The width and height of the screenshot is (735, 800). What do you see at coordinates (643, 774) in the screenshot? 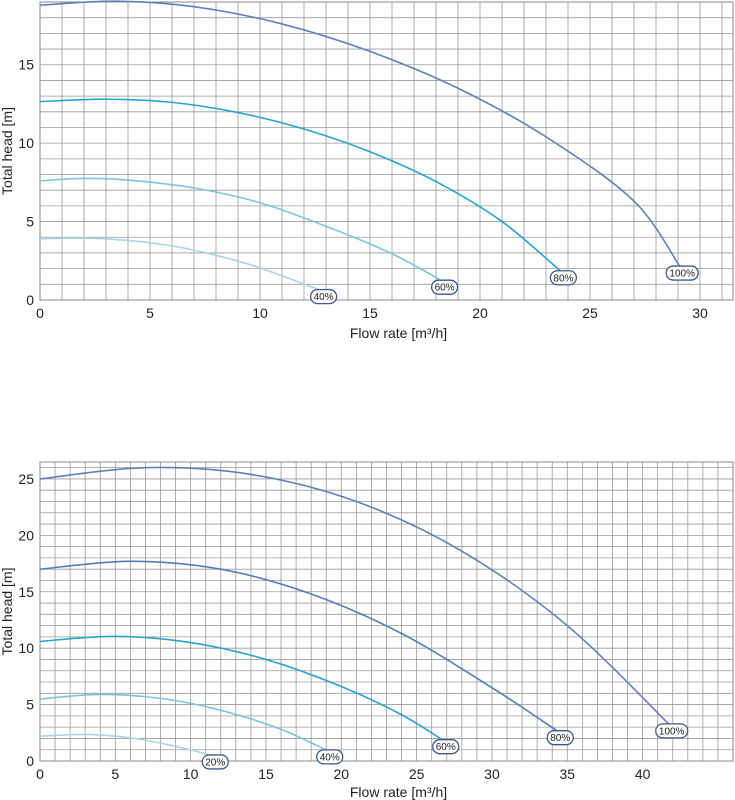
I see `x-tick-label: 40` at bounding box center [643, 774].